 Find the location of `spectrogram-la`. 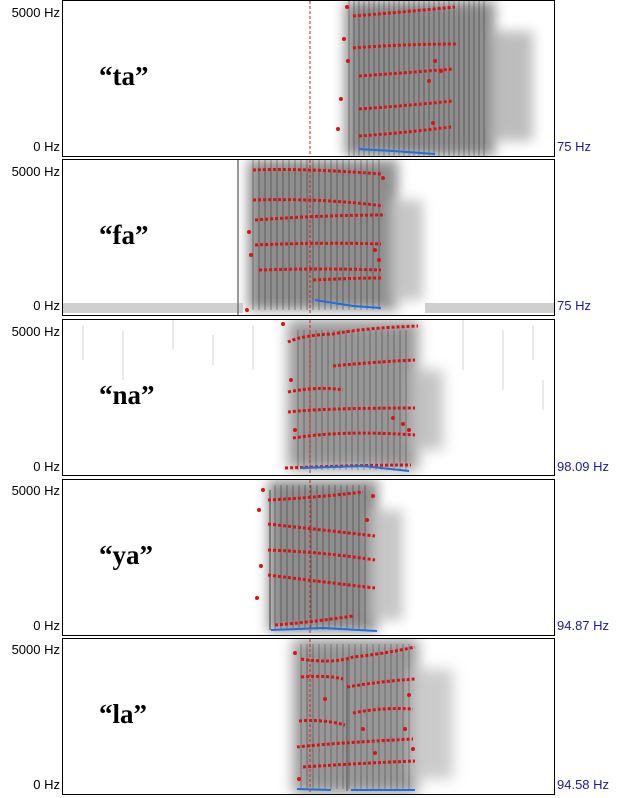

spectrogram-la is located at coordinates (373, 716).